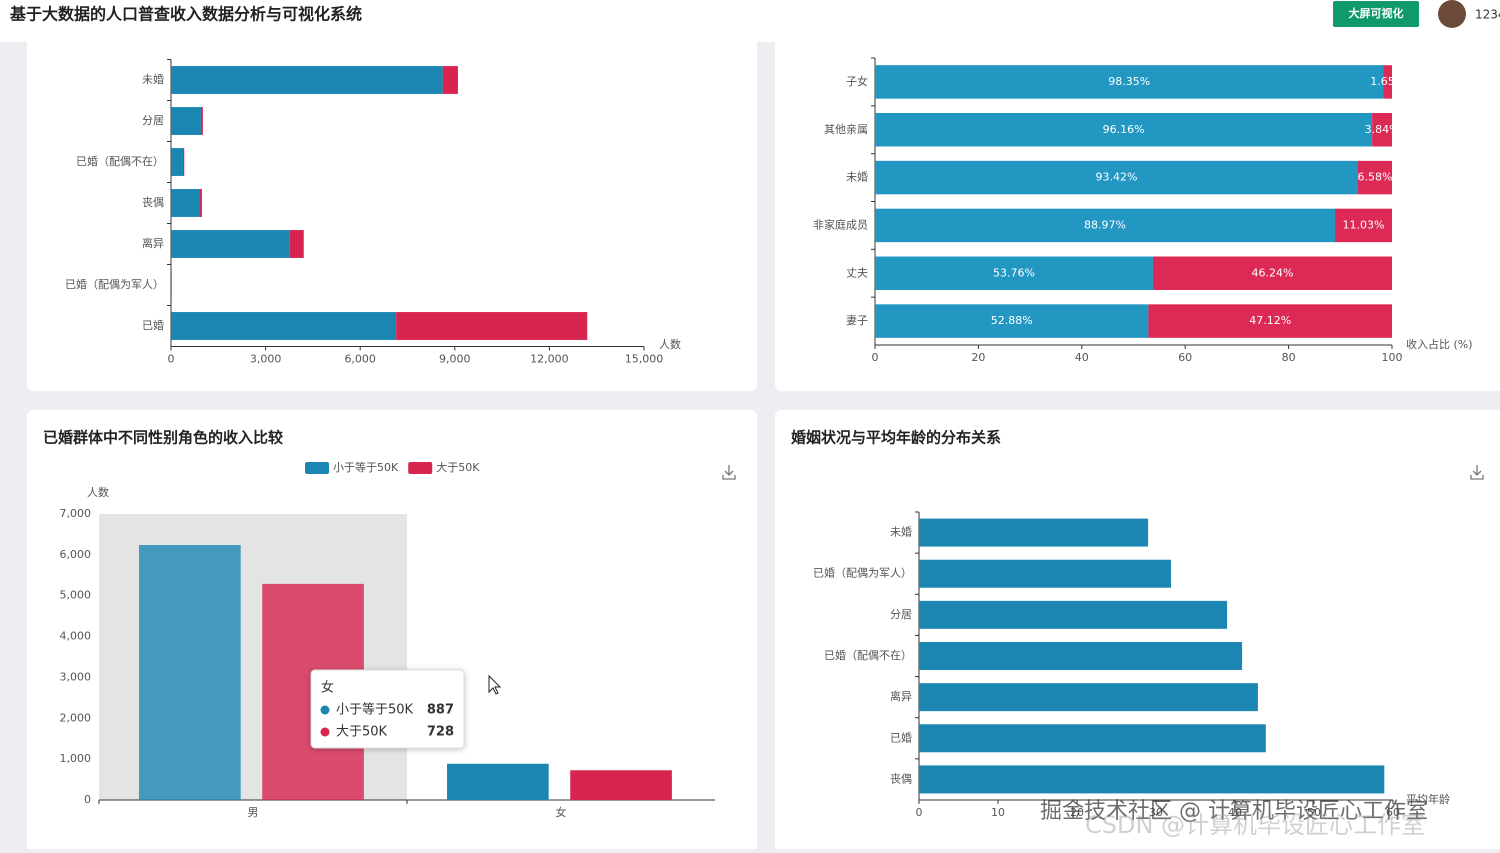  Describe the element at coordinates (1117, 177) in the screenshot. I see `value-label: 93.42%` at that location.